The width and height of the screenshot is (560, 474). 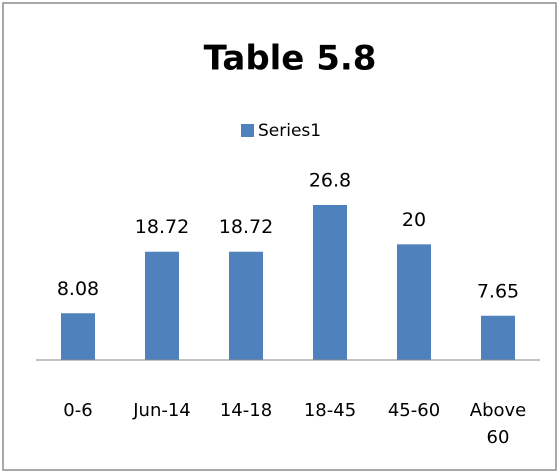 What do you see at coordinates (161, 410) in the screenshot?
I see `x-tick-label: Jun-14` at bounding box center [161, 410].